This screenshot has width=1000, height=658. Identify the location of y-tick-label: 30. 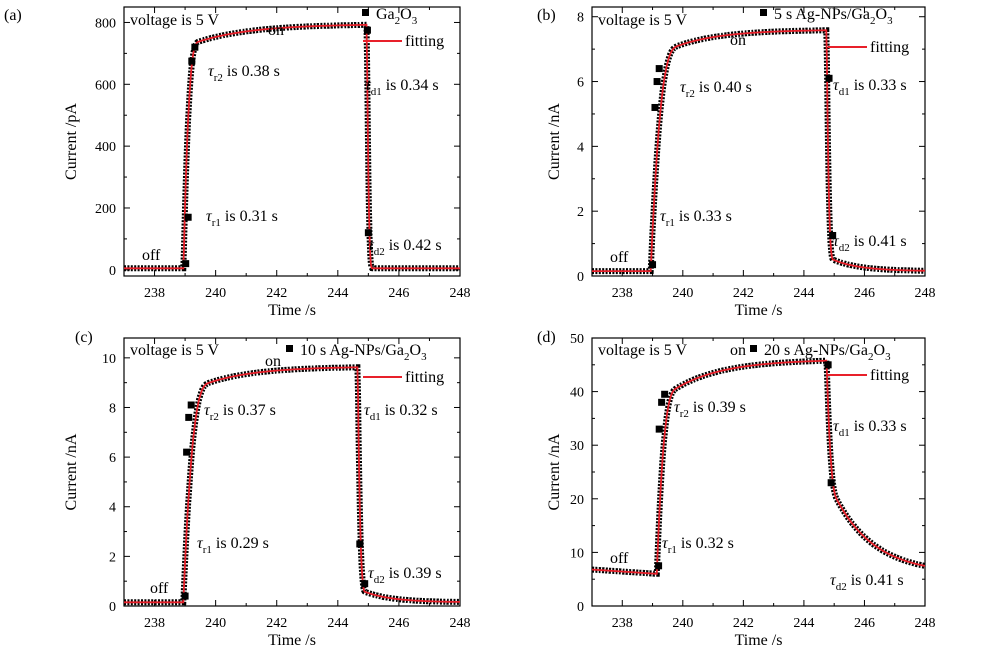
(577, 446).